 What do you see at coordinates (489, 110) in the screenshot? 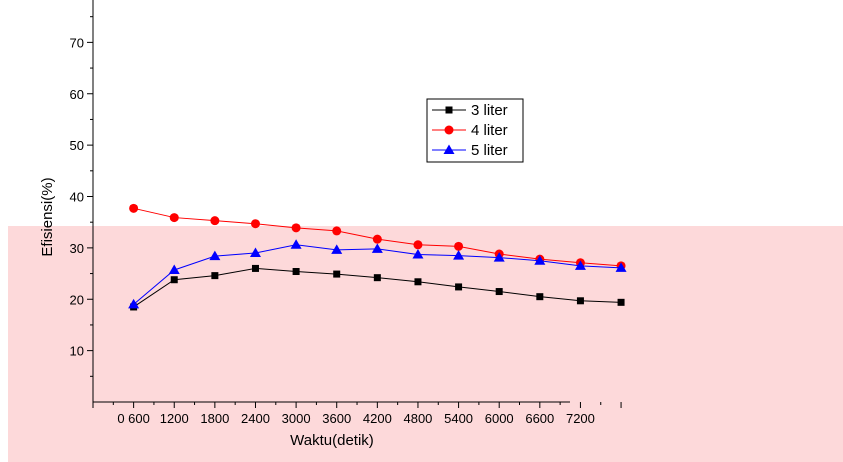
I see `legend-label: 3 liter` at bounding box center [489, 110].